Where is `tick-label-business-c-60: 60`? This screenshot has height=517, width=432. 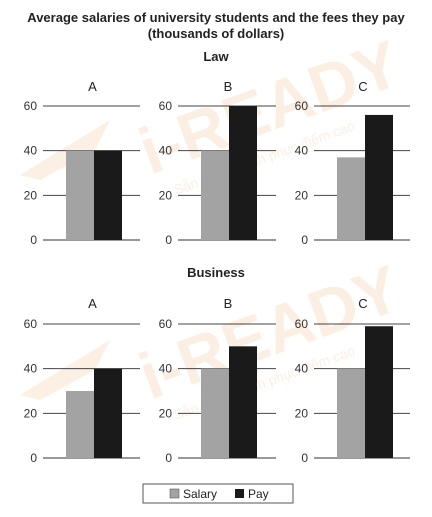
tick-label-business-c-60: 60 is located at coordinates (302, 324).